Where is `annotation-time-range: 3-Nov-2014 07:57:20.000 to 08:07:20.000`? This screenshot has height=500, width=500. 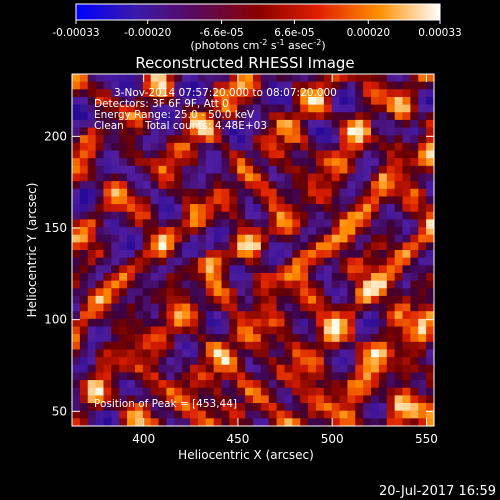 annotation-time-range: 3-Nov-2014 07:57:20.000 to 08:07:20.000 is located at coordinates (225, 93).